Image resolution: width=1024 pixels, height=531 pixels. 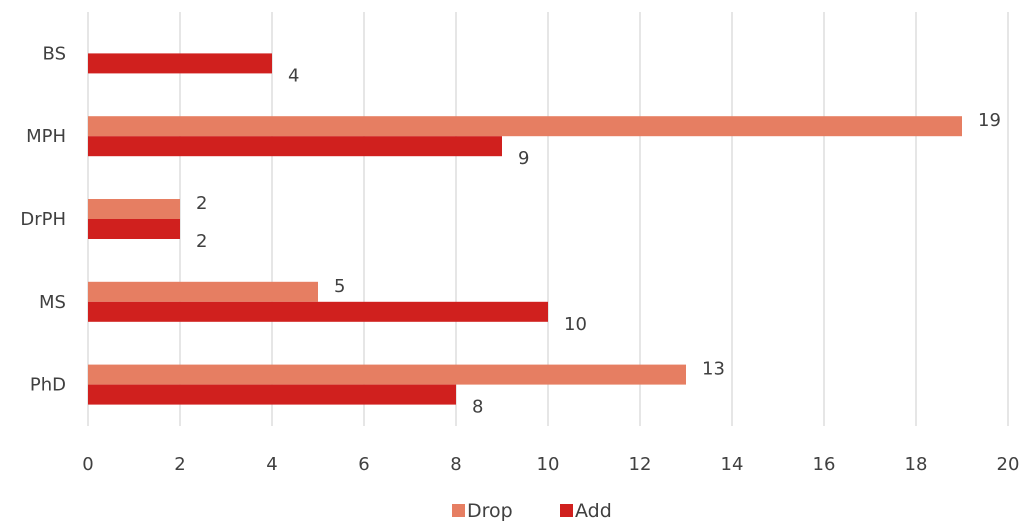 I want to click on data-label: 8, so click(x=477, y=407).